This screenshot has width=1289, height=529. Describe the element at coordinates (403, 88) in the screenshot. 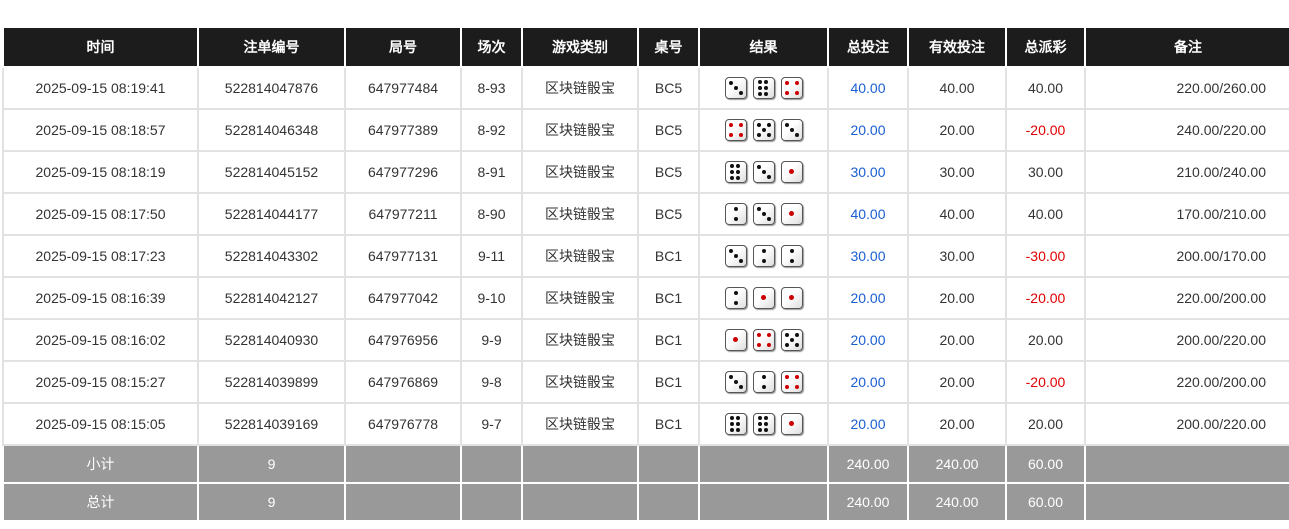

I see `cell-round-id: 647977484` at that location.